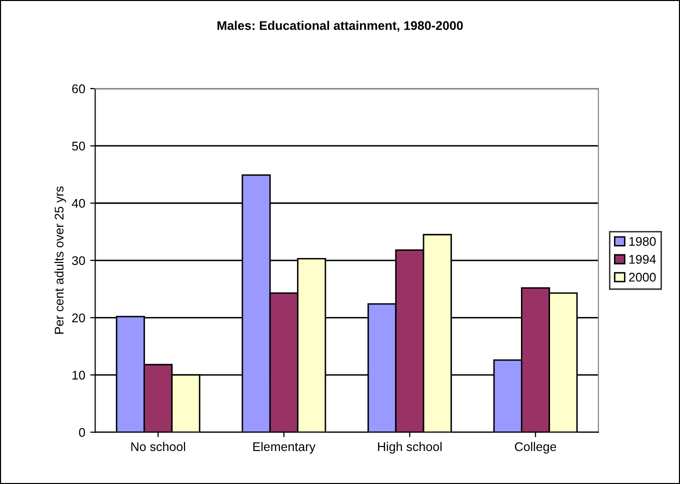 The height and width of the screenshot is (484, 680). I want to click on x-tick-label: Elementary, so click(284, 448).